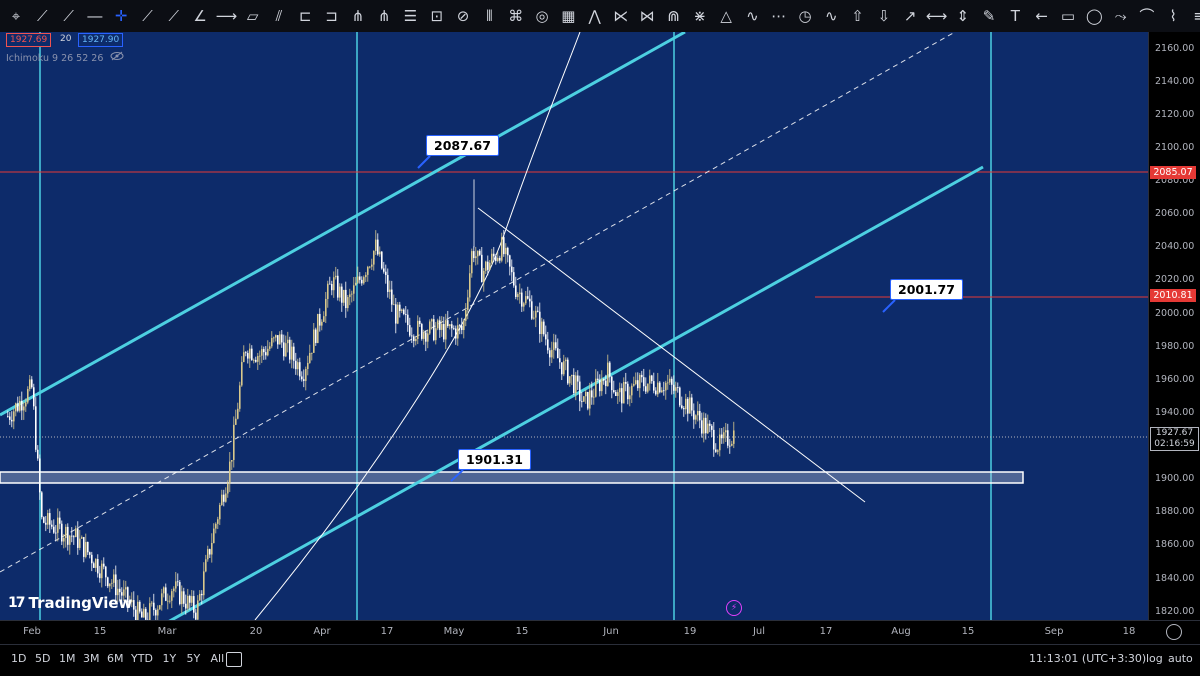  Describe the element at coordinates (595, 16) in the screenshot. I see `gann-fan-tool: ⋀` at that location.